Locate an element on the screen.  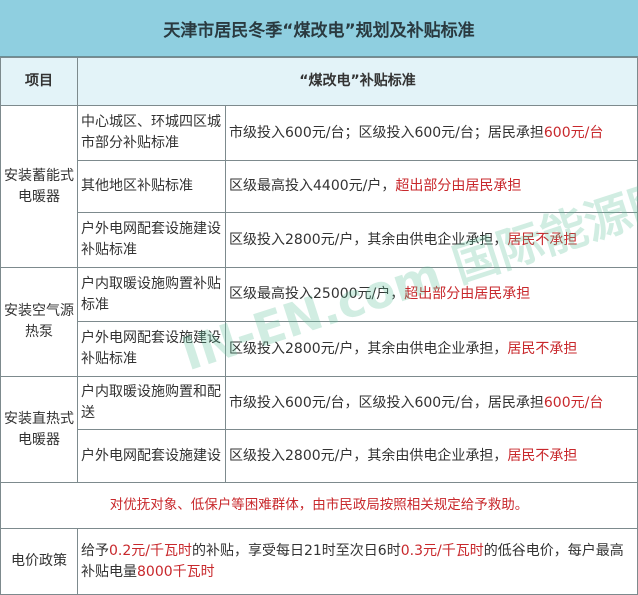
price-r2: 0.3元/千瓦时 is located at coordinates (442, 550).